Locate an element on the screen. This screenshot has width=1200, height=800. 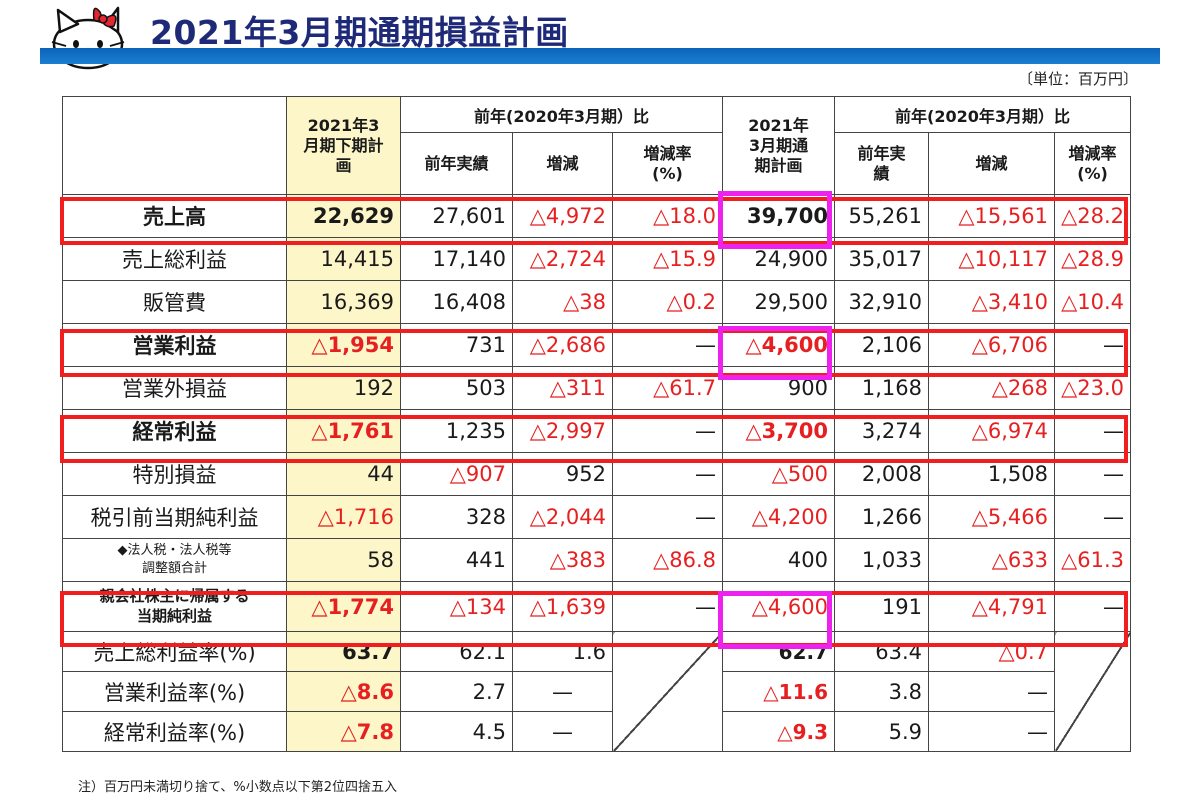
cell-h2: 192 is located at coordinates (343, 388).